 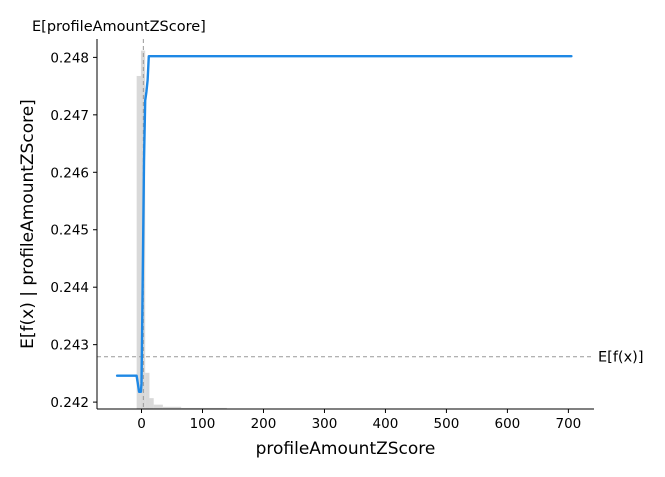 I want to click on x-tick-label: 300, so click(x=325, y=424).